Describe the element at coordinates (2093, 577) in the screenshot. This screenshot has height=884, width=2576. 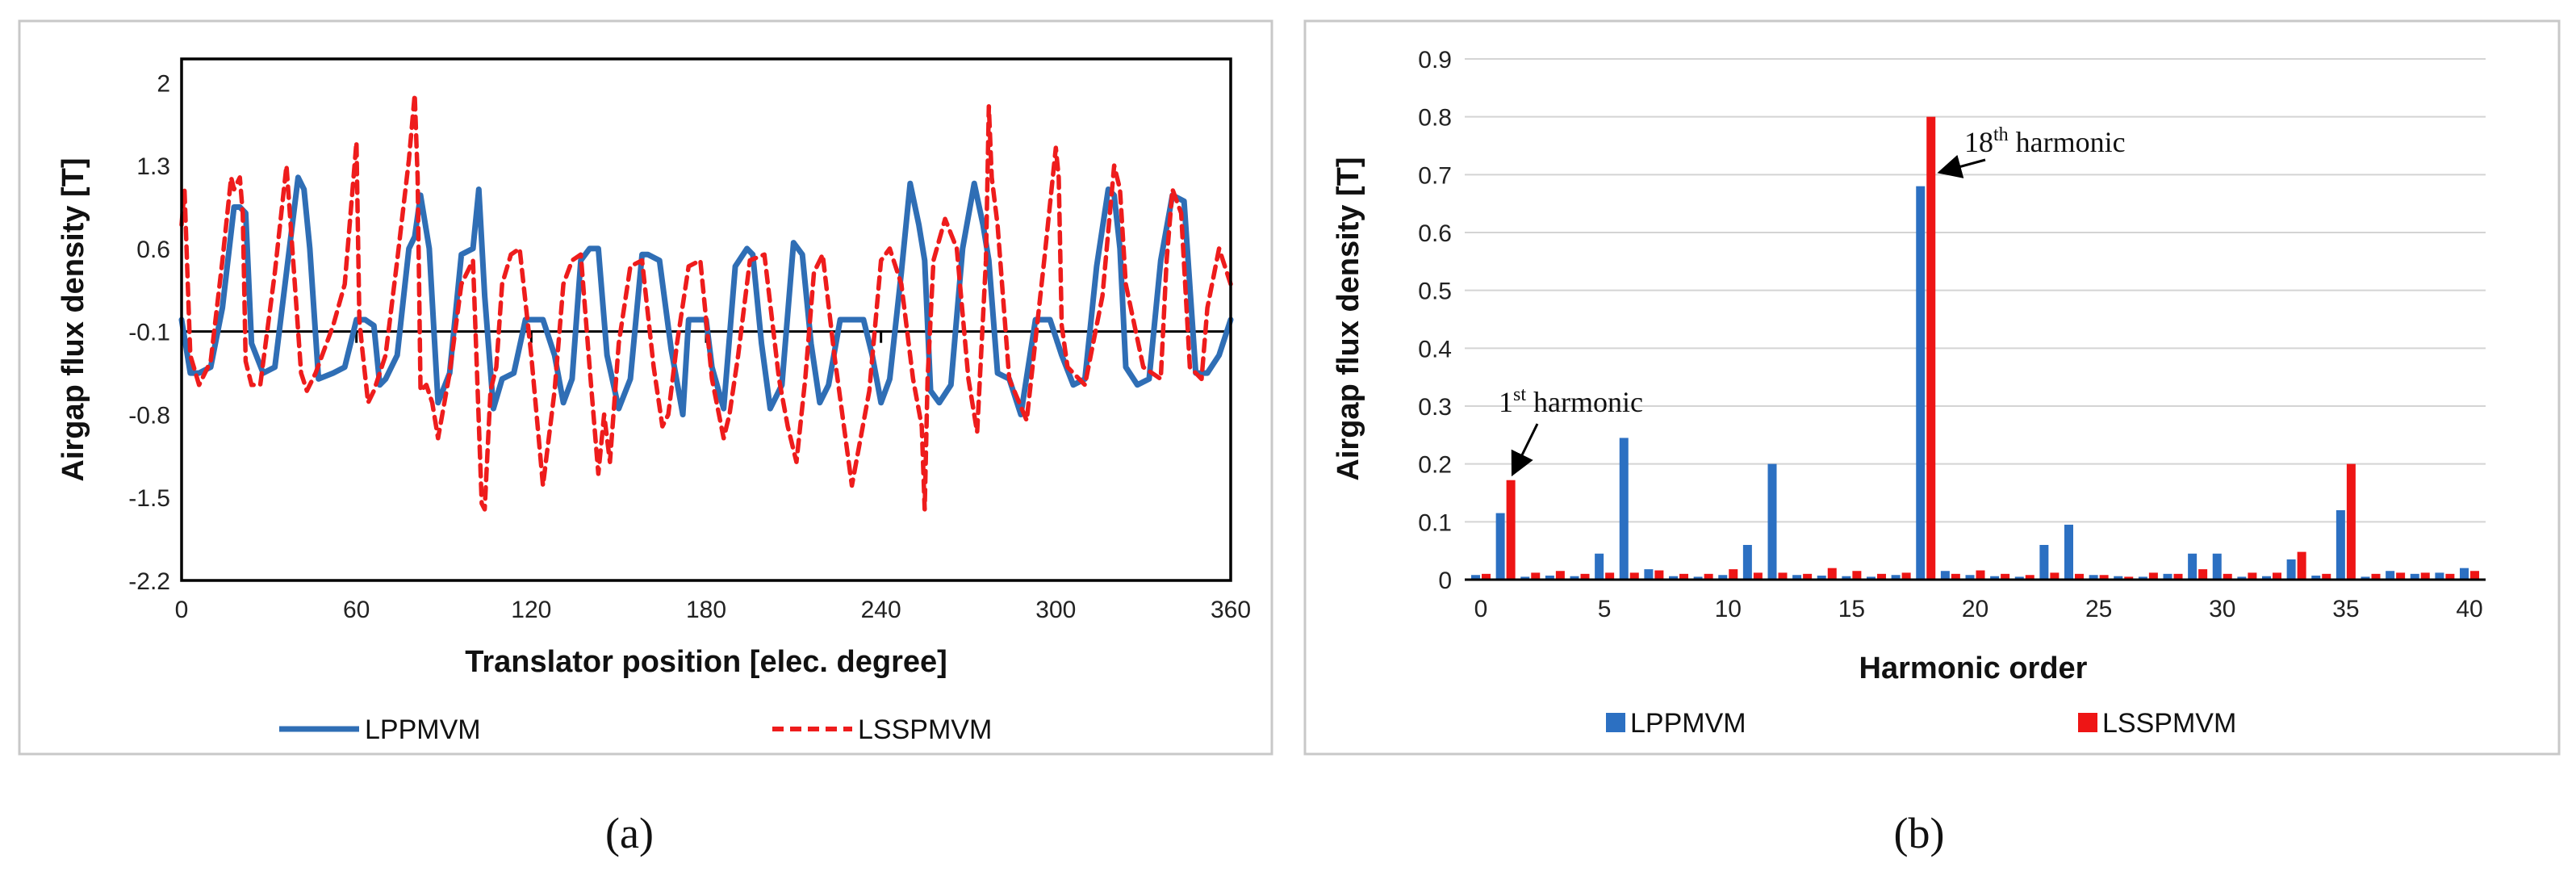
I see `bar-lppmvm-h25` at that location.